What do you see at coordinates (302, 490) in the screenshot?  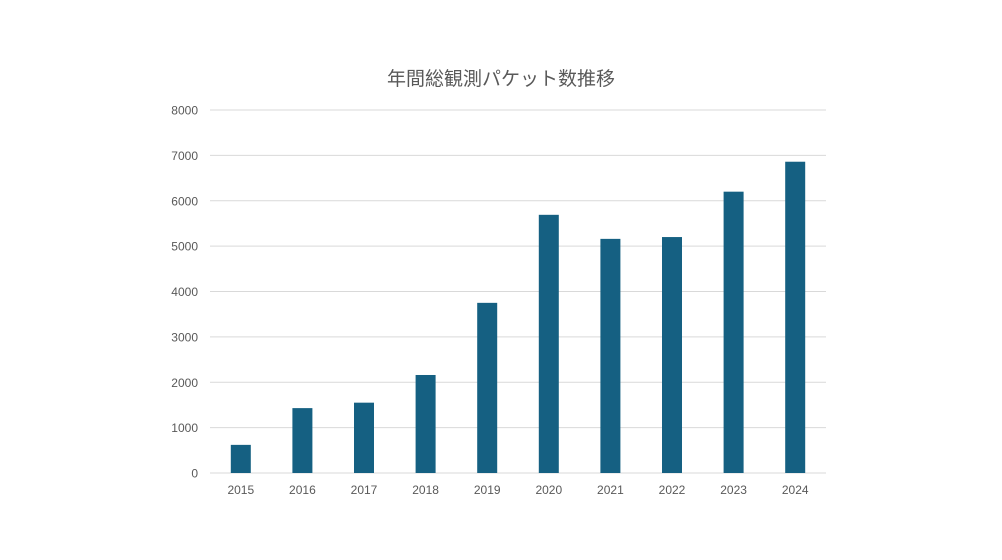 I see `x-tick-label: 2016` at bounding box center [302, 490].